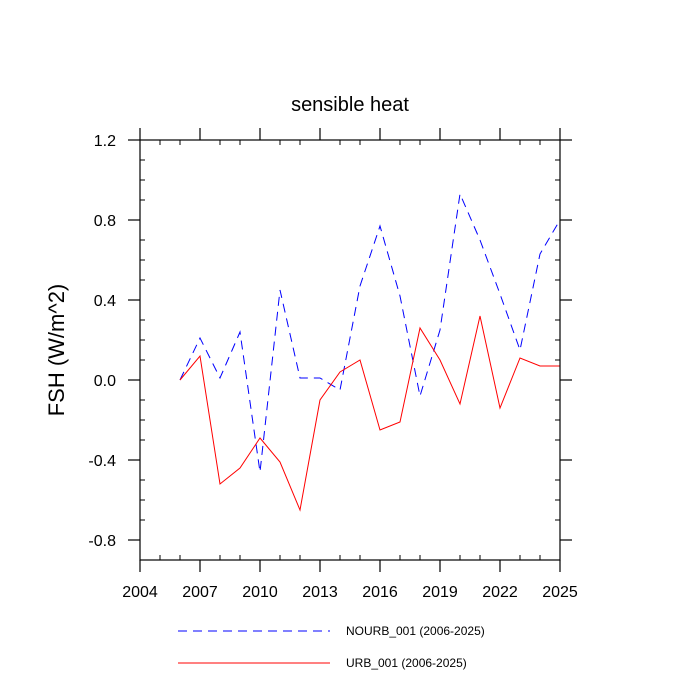 The height and width of the screenshot is (700, 700). I want to click on x-tick-label: 2004, so click(140, 592).